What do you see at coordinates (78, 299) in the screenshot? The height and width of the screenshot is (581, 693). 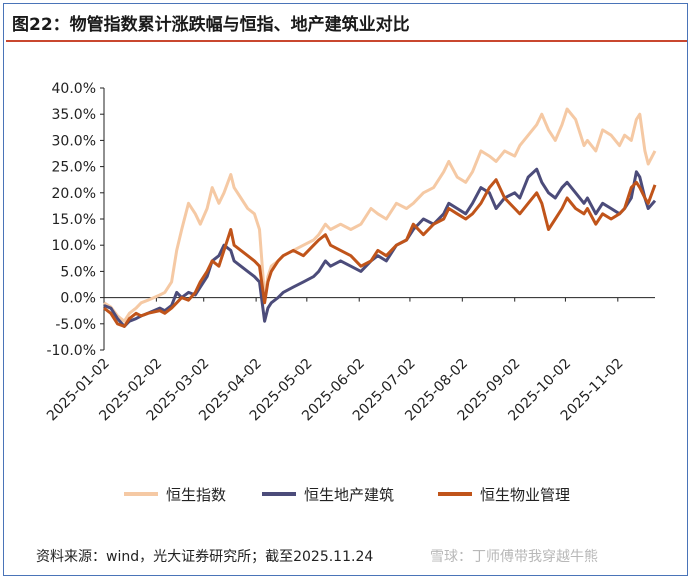 I see `y-tick-label: 0.0%` at bounding box center [78, 299].